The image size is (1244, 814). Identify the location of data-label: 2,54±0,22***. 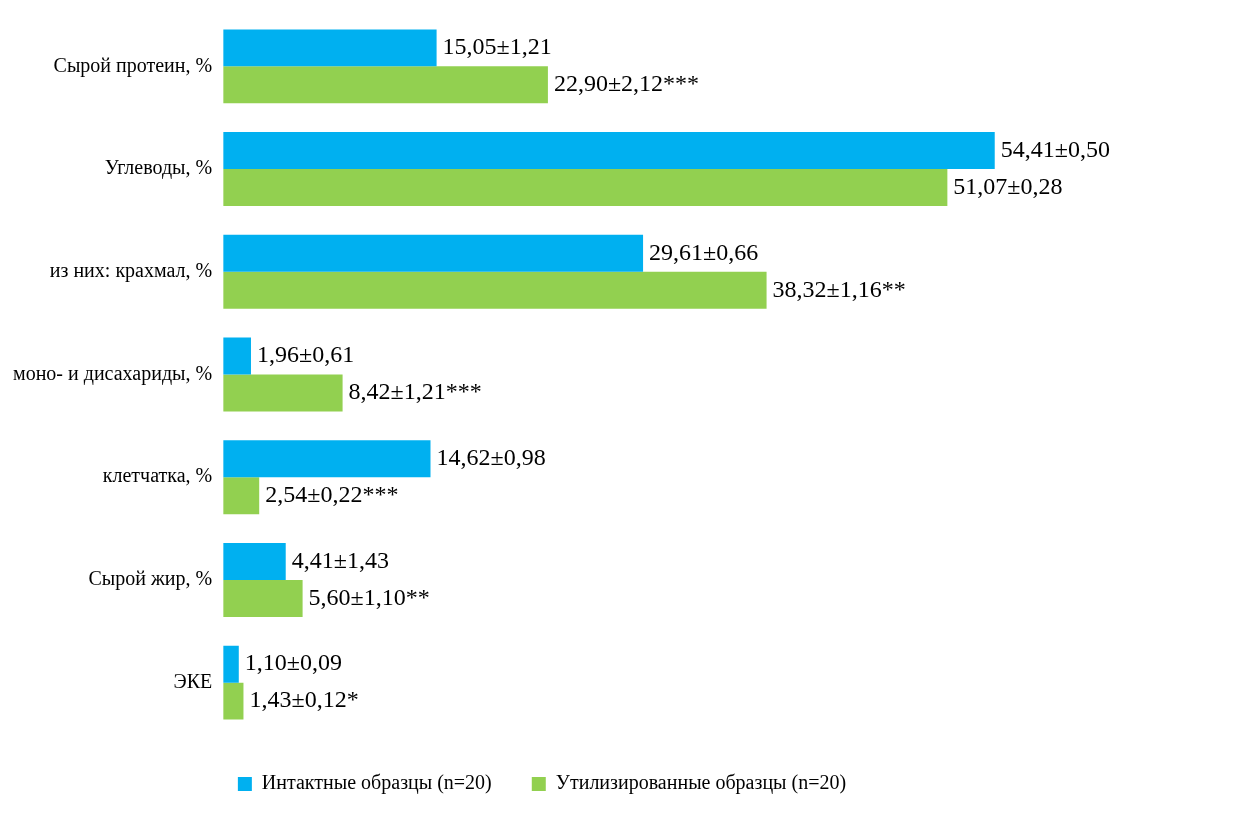
(332, 494).